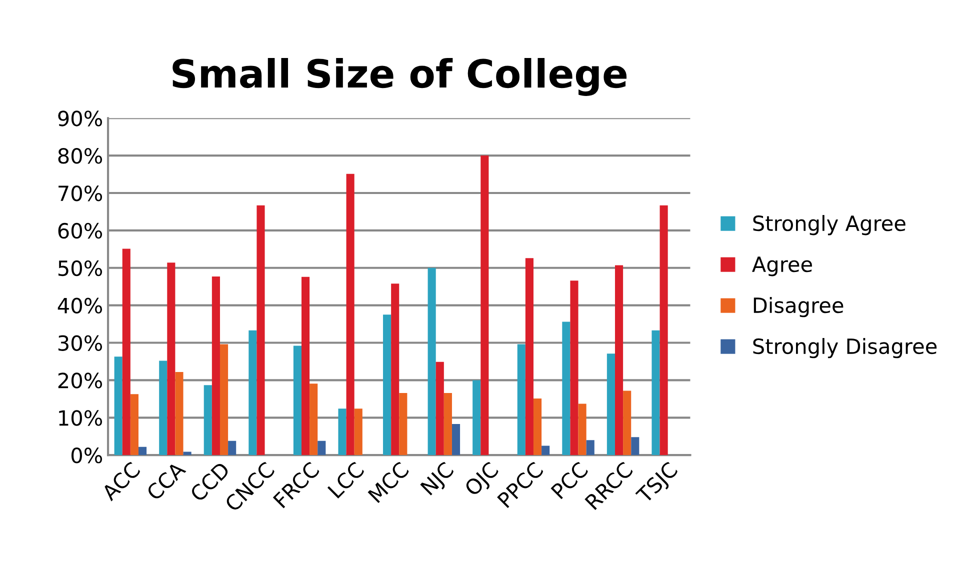 This screenshot has height=579, width=956. What do you see at coordinates (80, 343) in the screenshot?
I see `y-tick-label: 30%` at bounding box center [80, 343].